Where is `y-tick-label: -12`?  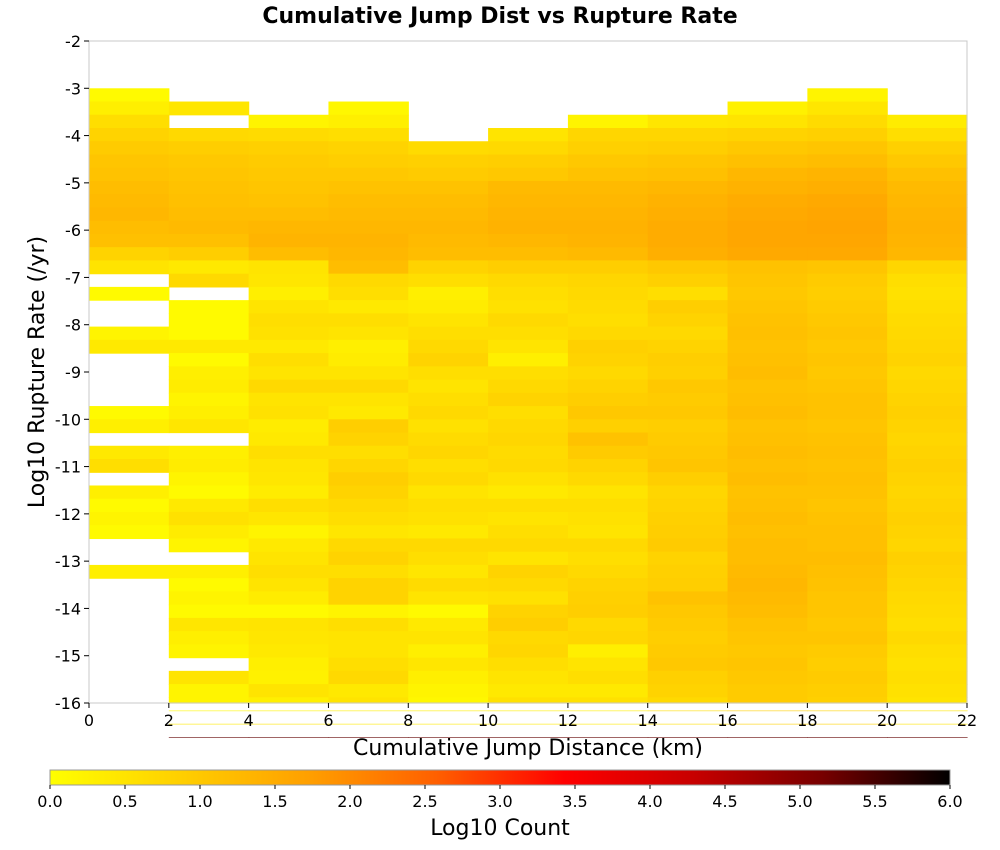
y-tick-label: -12 is located at coordinates (68, 514).